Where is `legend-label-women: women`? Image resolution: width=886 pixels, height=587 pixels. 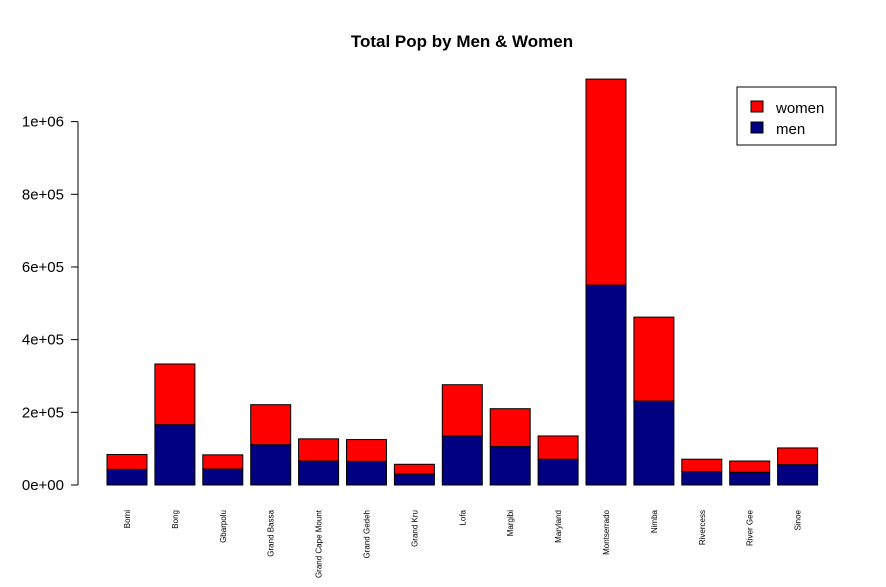
legend-label-women: women is located at coordinates (799, 108).